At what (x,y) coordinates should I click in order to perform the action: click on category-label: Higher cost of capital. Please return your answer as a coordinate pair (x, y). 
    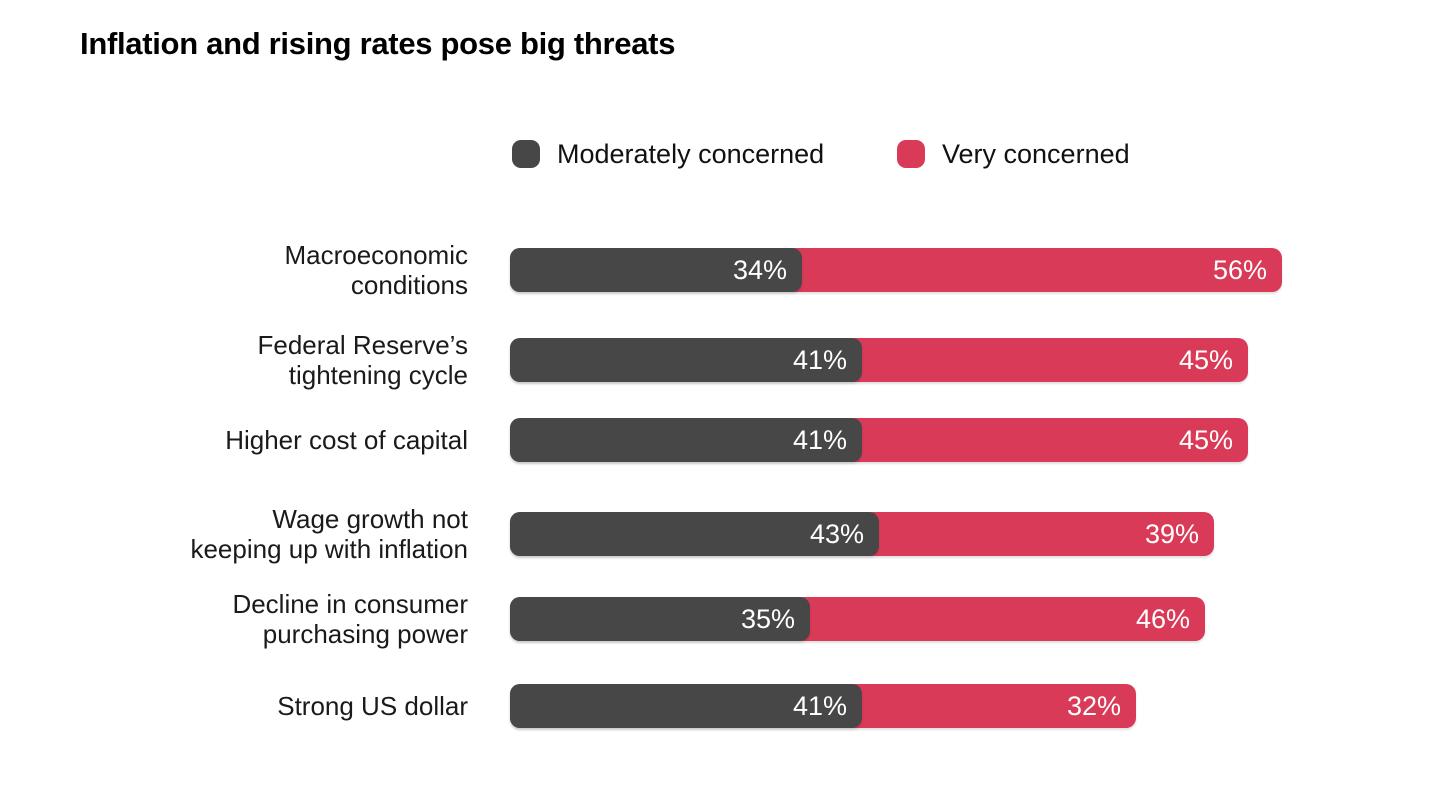
    Looking at the image, I should click on (346, 440).